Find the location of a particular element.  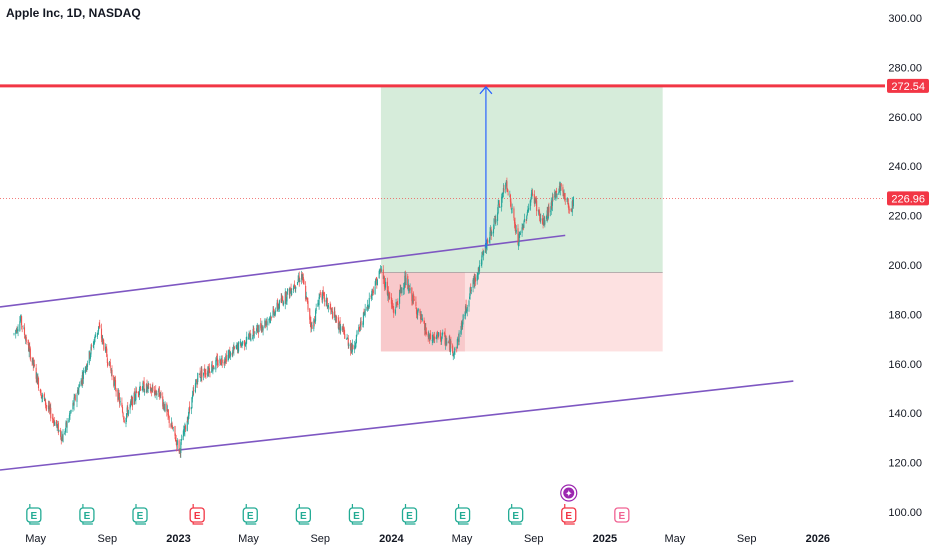

resistance-price-badge: 272.54 is located at coordinates (908, 85).